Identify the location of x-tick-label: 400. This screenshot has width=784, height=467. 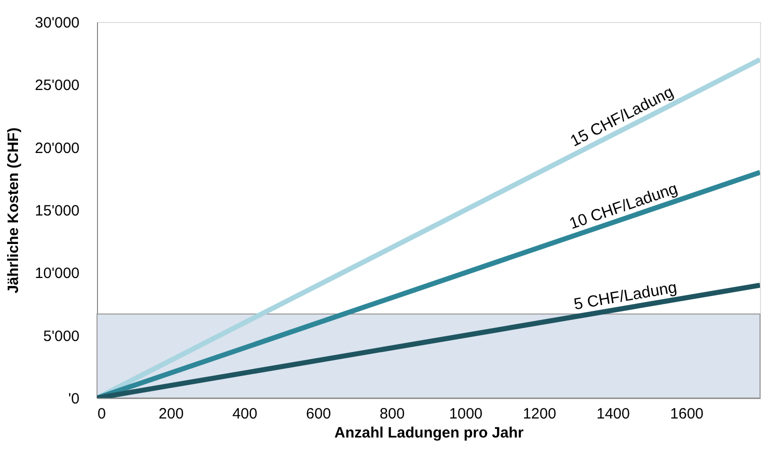
(245, 414).